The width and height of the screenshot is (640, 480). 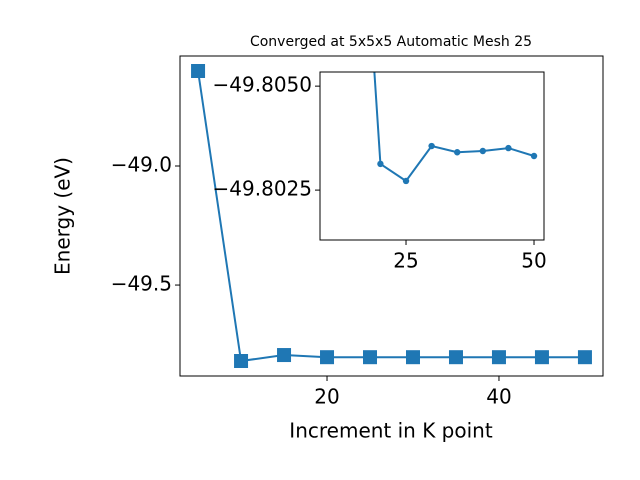 I want to click on y-tick-label: −49.5, so click(x=141, y=284).